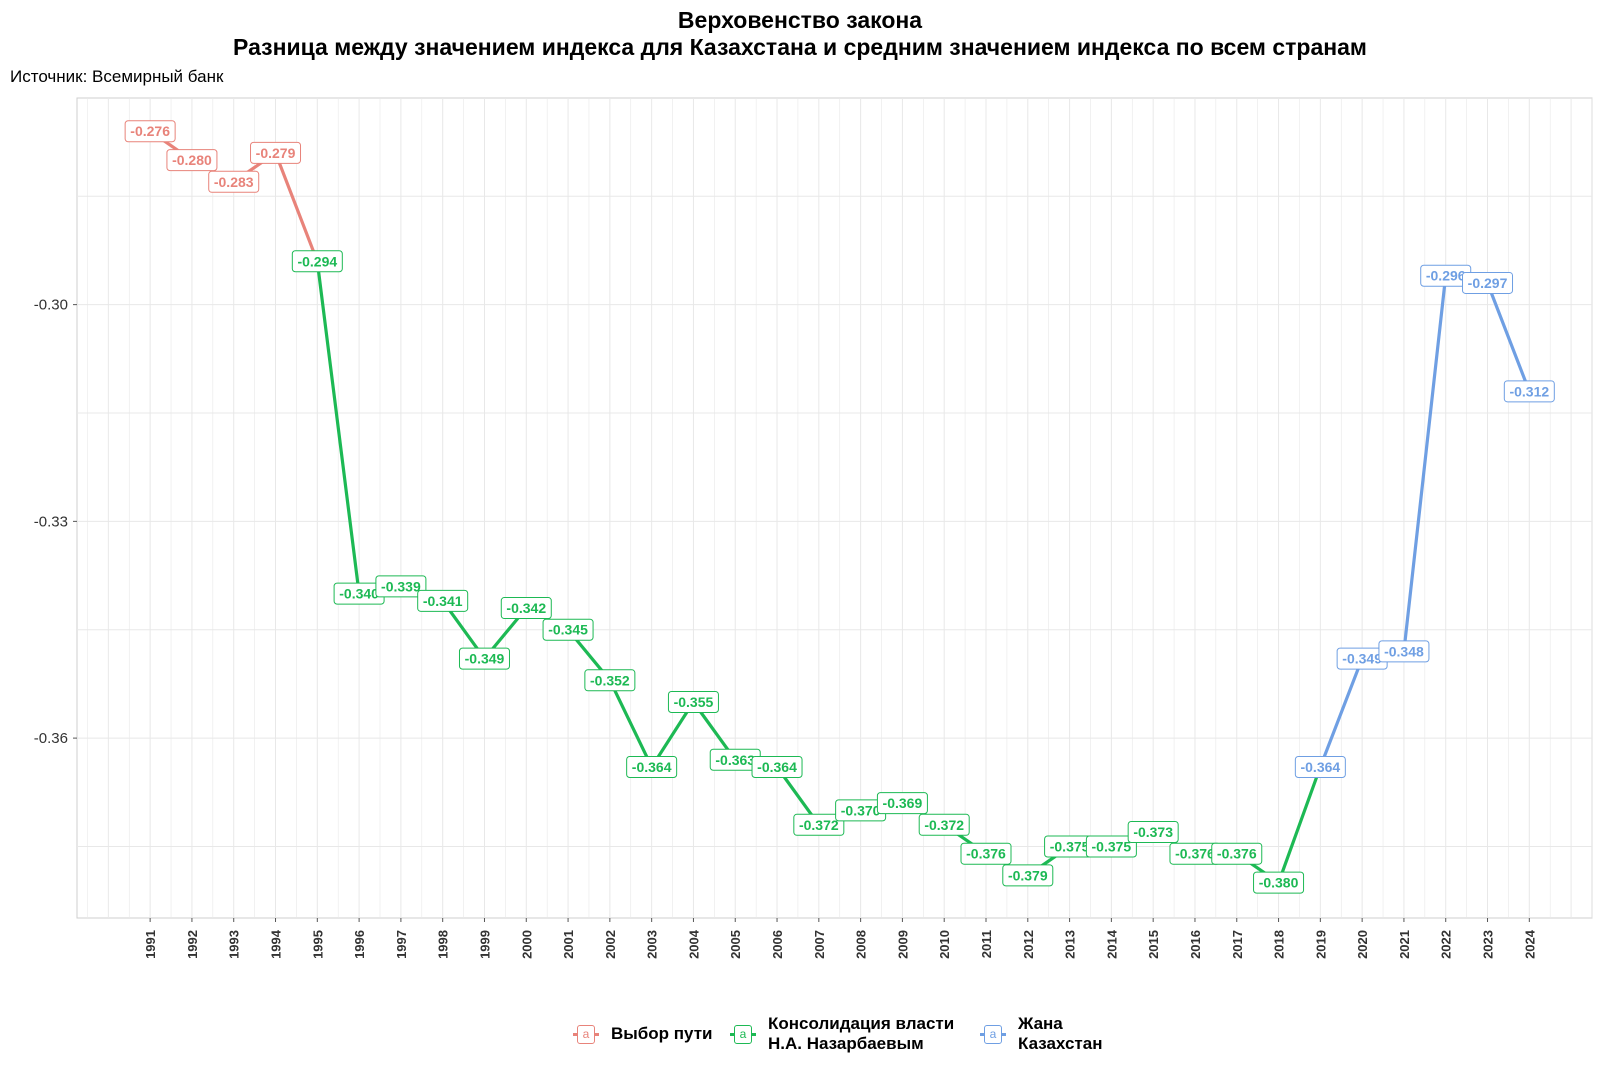 This screenshot has height=1067, width=1600. Describe the element at coordinates (1446, 276) in the screenshot. I see `data-label: -0.296` at that location.